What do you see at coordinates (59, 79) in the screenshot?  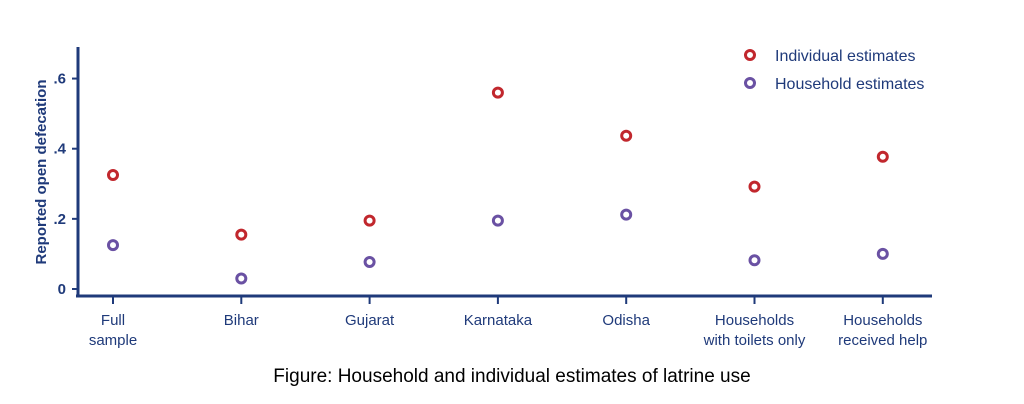 I see `y-tick-label: .6` at bounding box center [59, 79].